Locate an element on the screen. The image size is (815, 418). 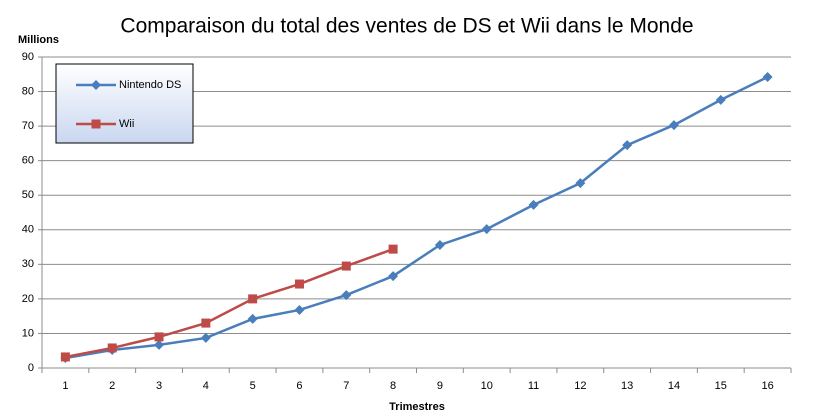
x-tick-label: 2 is located at coordinates (112, 386).